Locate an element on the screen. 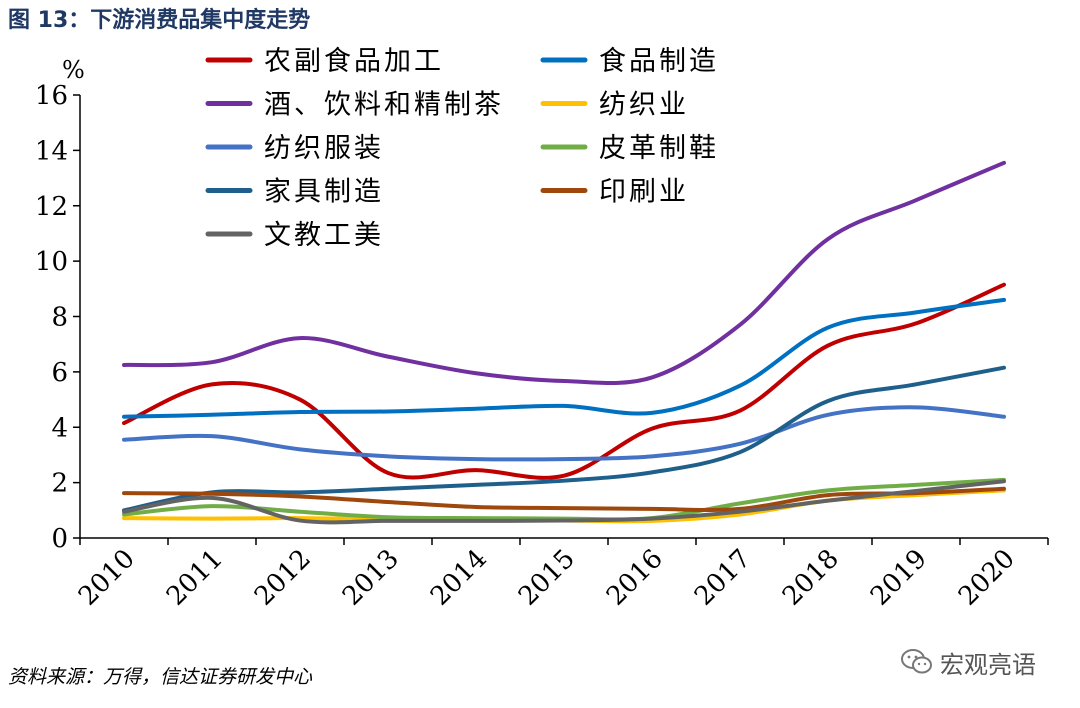  y-tick-label: 0 is located at coordinates (59, 539).